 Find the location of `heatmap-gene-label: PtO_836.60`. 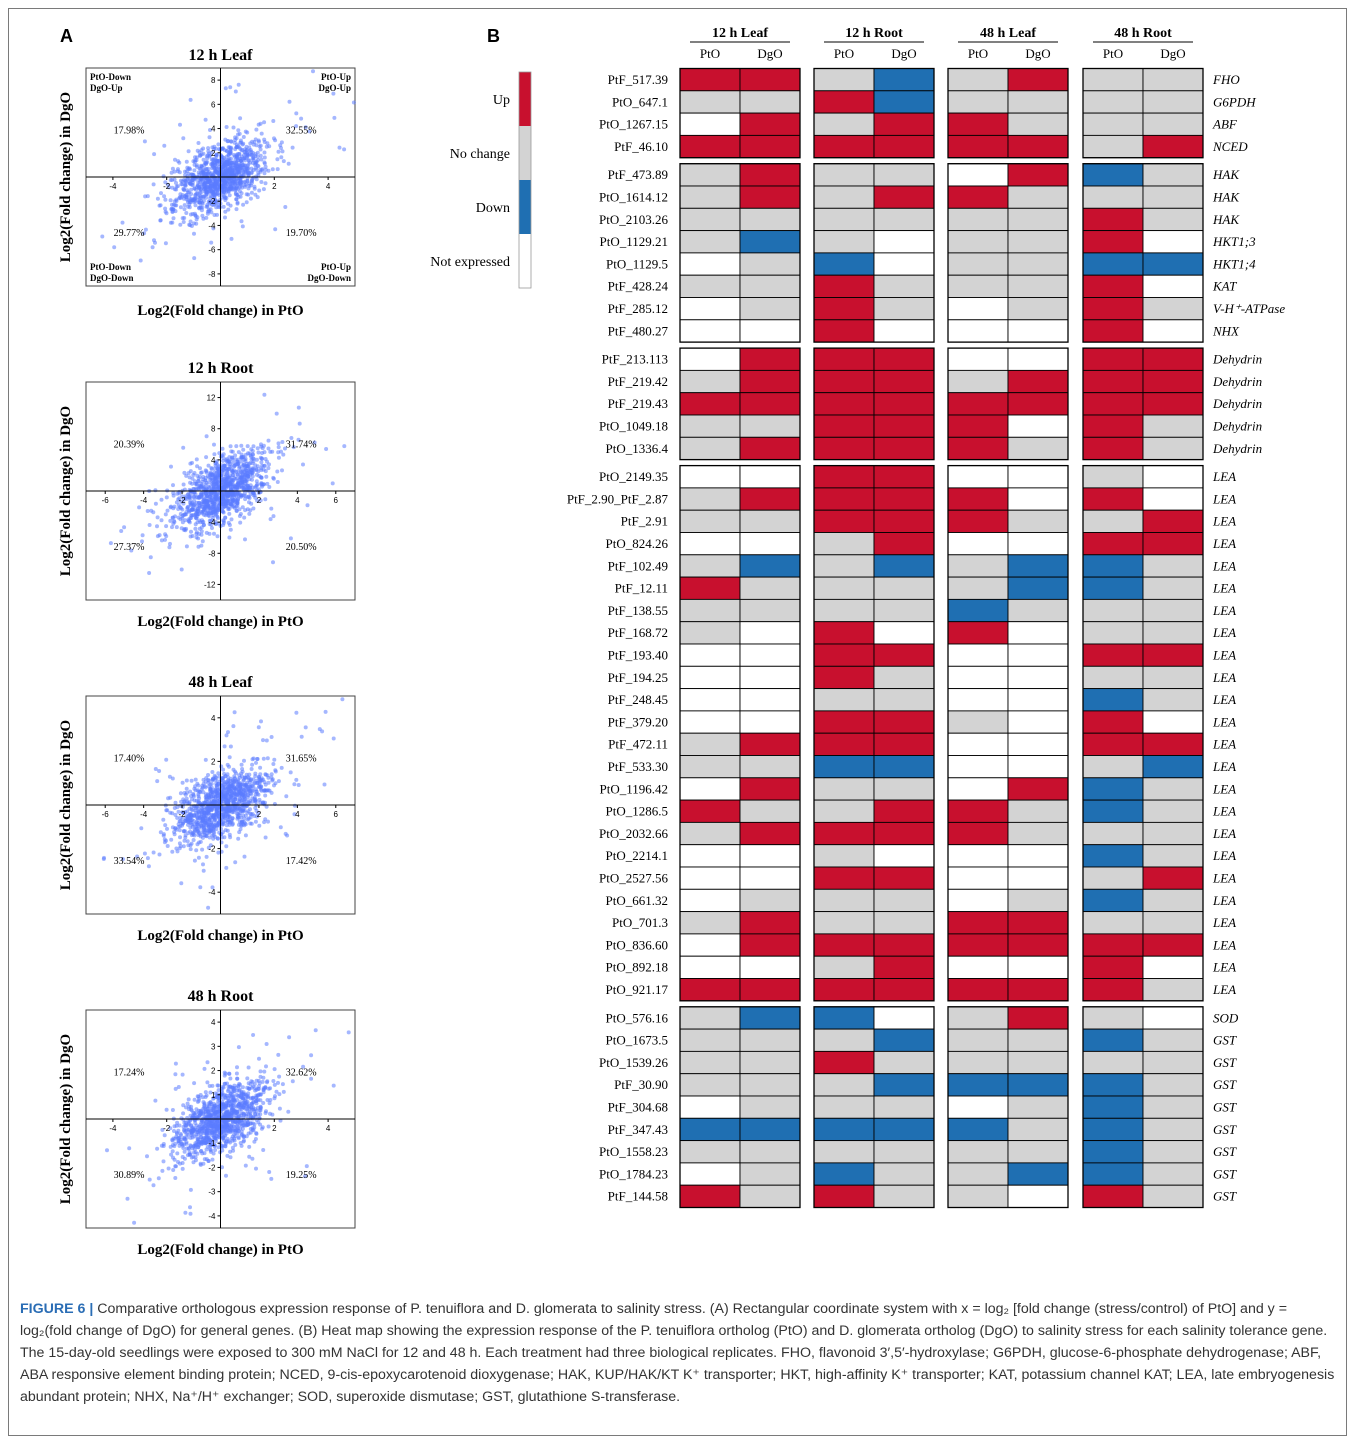

heatmap-gene-label: PtO_836.60 is located at coordinates (637, 944).